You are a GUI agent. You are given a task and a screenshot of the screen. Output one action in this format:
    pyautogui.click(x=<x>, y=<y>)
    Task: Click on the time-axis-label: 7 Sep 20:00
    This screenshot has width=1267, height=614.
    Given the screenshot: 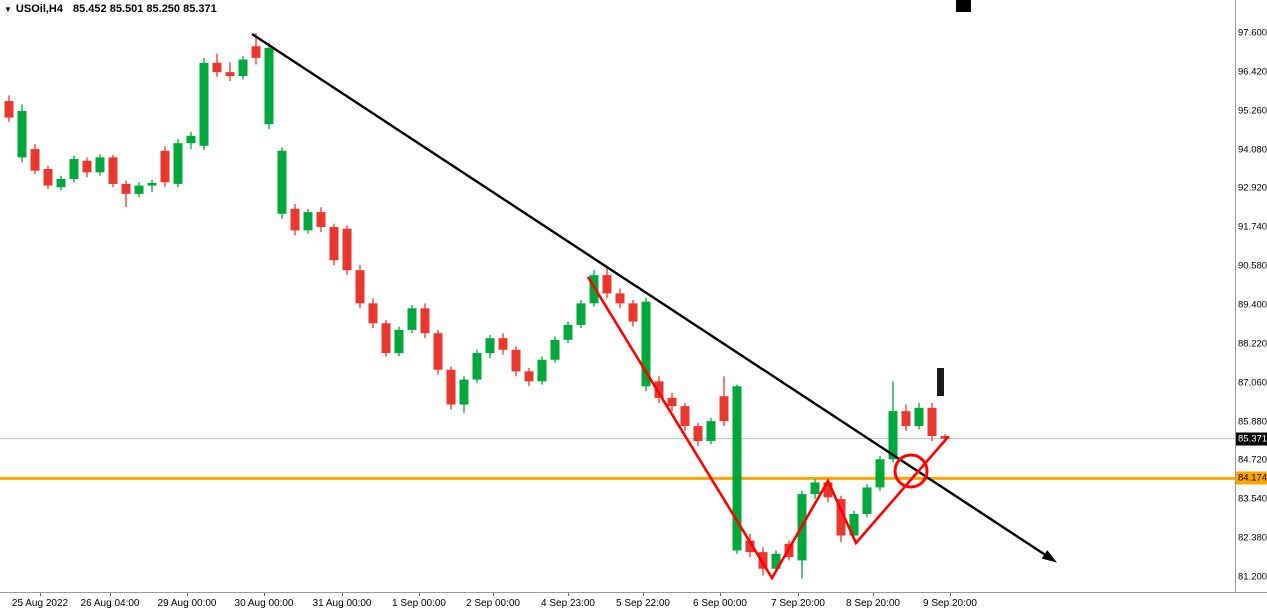 What is the action you would take?
    pyautogui.click(x=798, y=603)
    